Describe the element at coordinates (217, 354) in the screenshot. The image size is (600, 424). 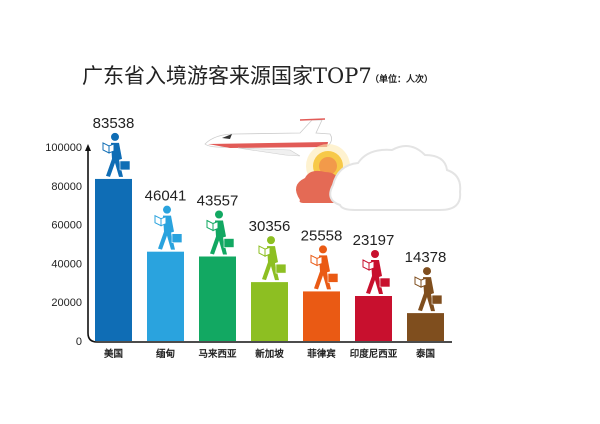
I see `x-tick-label: 马来西亚` at that location.